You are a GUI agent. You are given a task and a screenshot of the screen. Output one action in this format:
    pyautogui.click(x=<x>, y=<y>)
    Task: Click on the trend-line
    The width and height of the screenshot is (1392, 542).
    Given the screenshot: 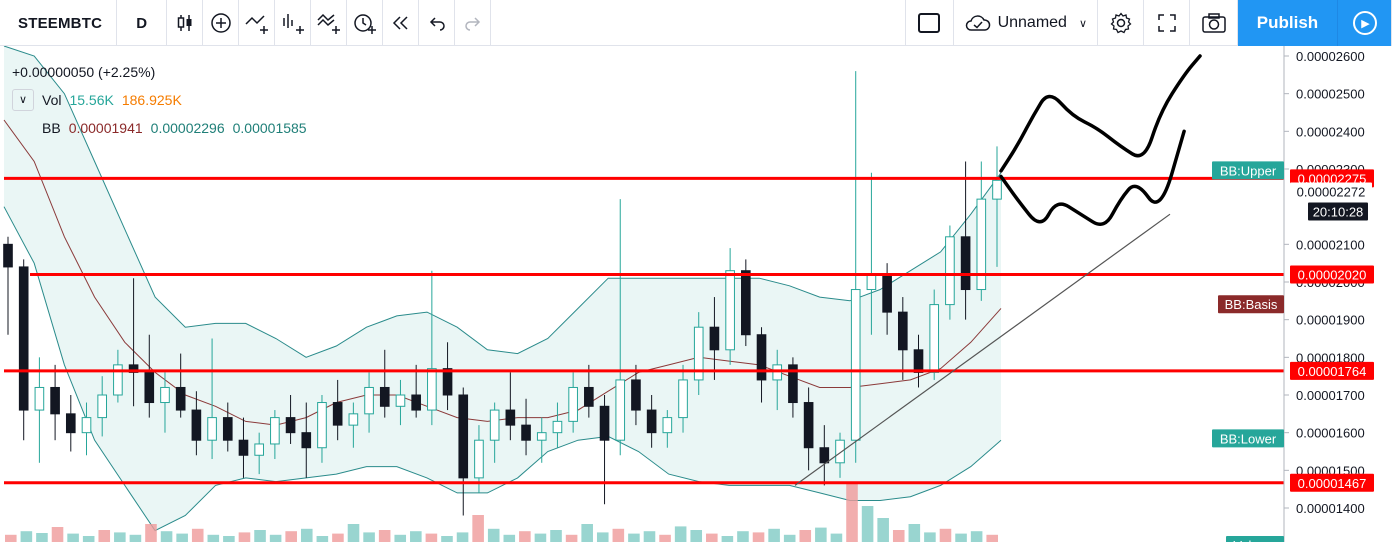 What is the action you would take?
    pyautogui.click(x=982, y=349)
    